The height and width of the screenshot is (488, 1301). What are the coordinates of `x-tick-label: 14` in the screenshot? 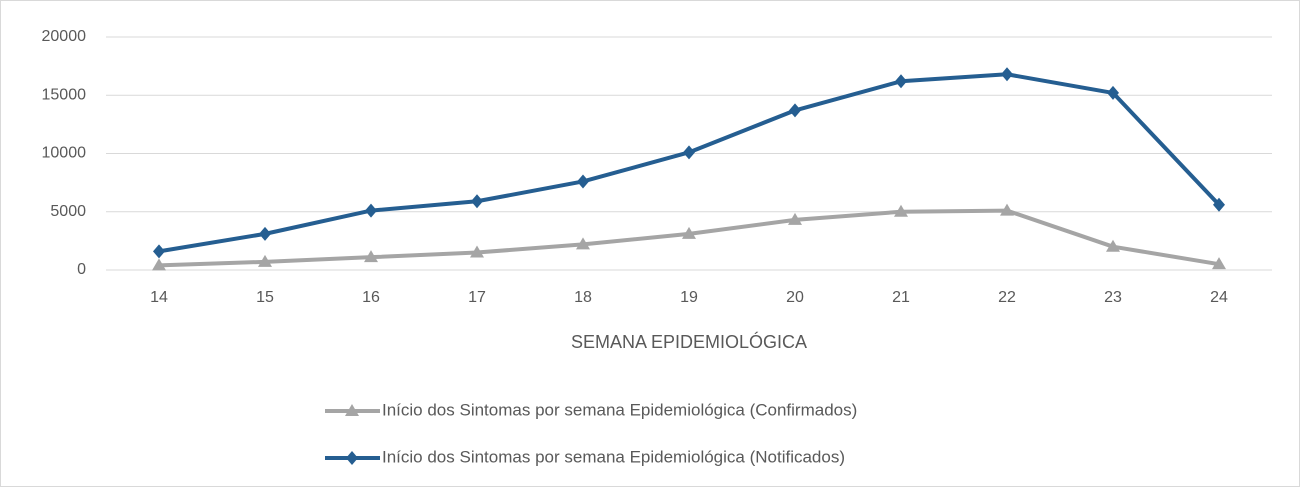 It's located at (159, 297).